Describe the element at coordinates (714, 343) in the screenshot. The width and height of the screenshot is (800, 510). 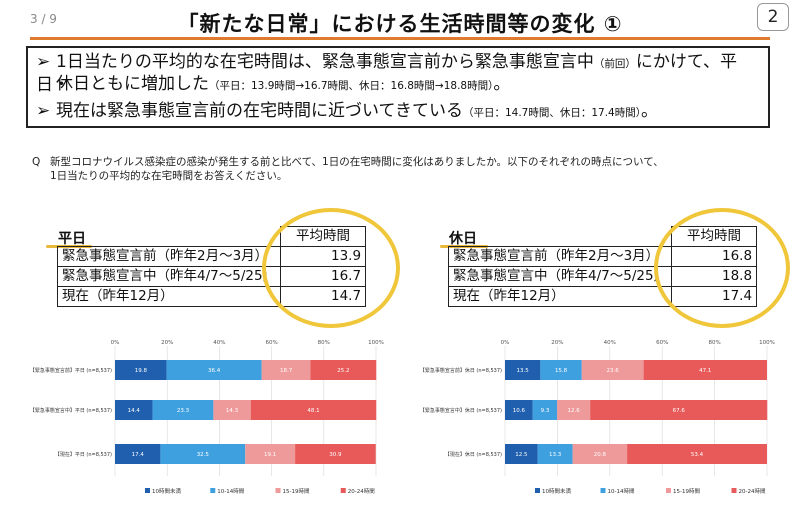
I see `axis-tick-label: 80%` at that location.